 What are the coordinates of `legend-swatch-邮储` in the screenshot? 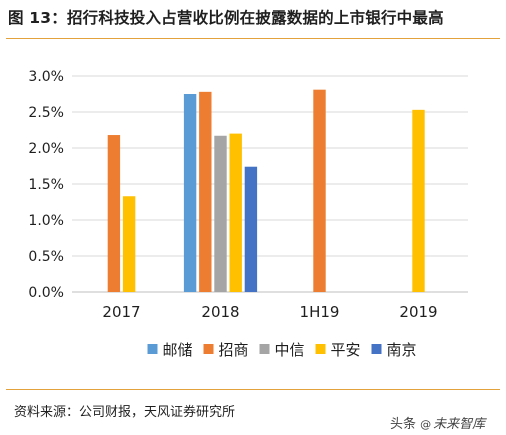 It's located at (152, 349).